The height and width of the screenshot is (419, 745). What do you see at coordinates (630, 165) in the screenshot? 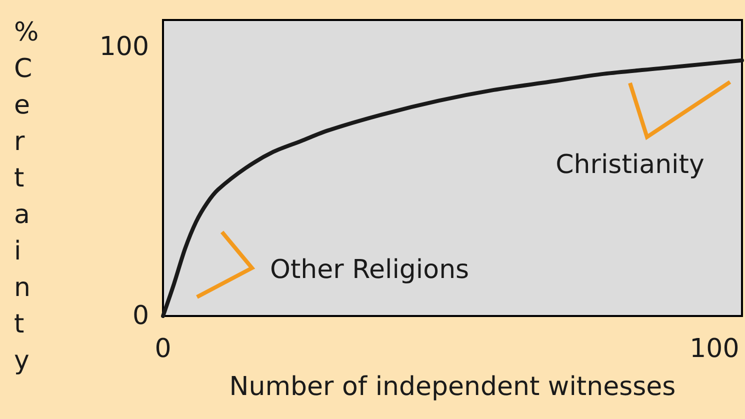
I see `annotation: Christianity` at bounding box center [630, 165].